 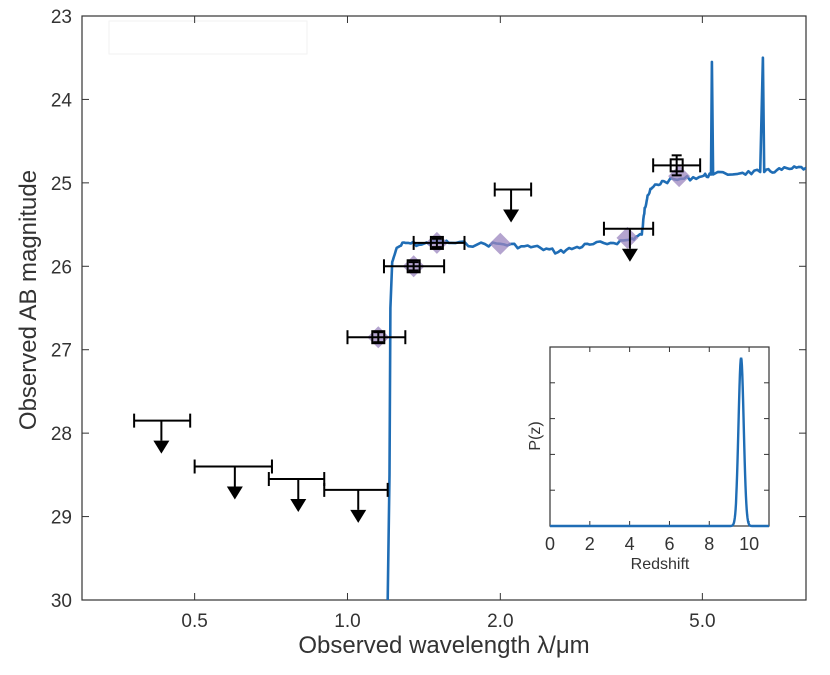 I want to click on inset-x-tick-label: 10, so click(x=749, y=544).